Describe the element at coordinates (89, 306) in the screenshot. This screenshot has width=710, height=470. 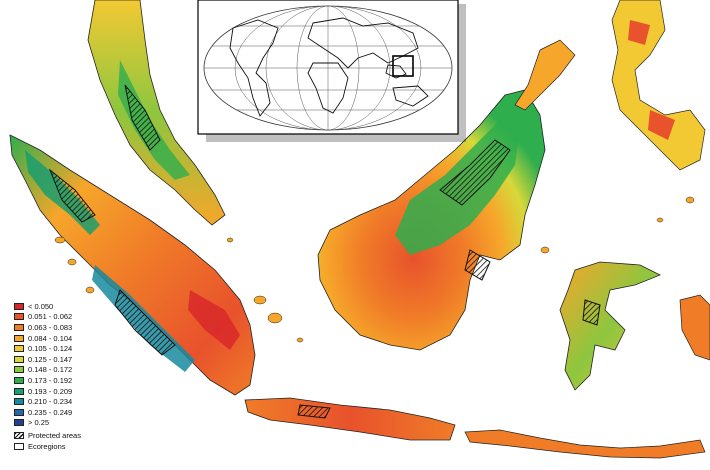
I see `legend-row: < 0.050` at that location.